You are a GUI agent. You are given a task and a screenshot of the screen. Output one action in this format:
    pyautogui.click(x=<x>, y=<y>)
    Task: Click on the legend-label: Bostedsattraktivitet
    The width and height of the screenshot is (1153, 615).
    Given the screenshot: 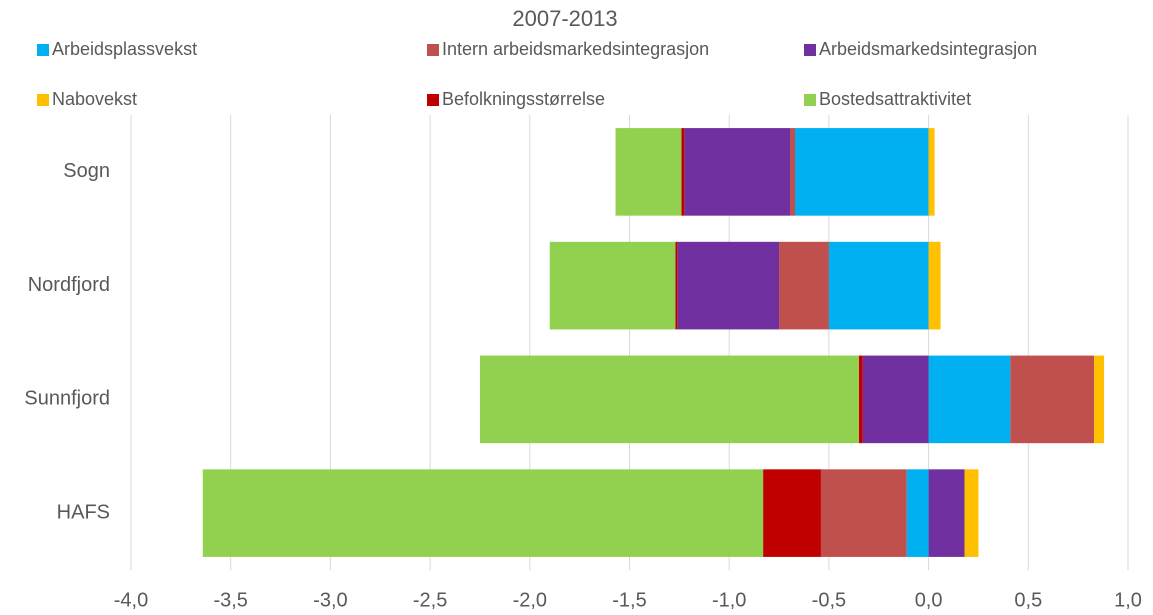 What is the action you would take?
    pyautogui.click(x=895, y=99)
    